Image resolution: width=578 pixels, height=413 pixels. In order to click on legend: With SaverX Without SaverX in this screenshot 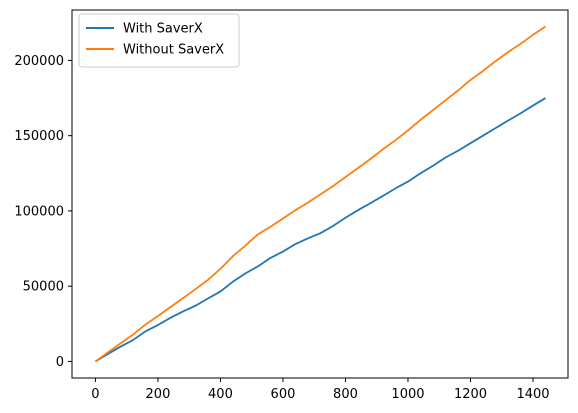, I will do `click(159, 40)`.